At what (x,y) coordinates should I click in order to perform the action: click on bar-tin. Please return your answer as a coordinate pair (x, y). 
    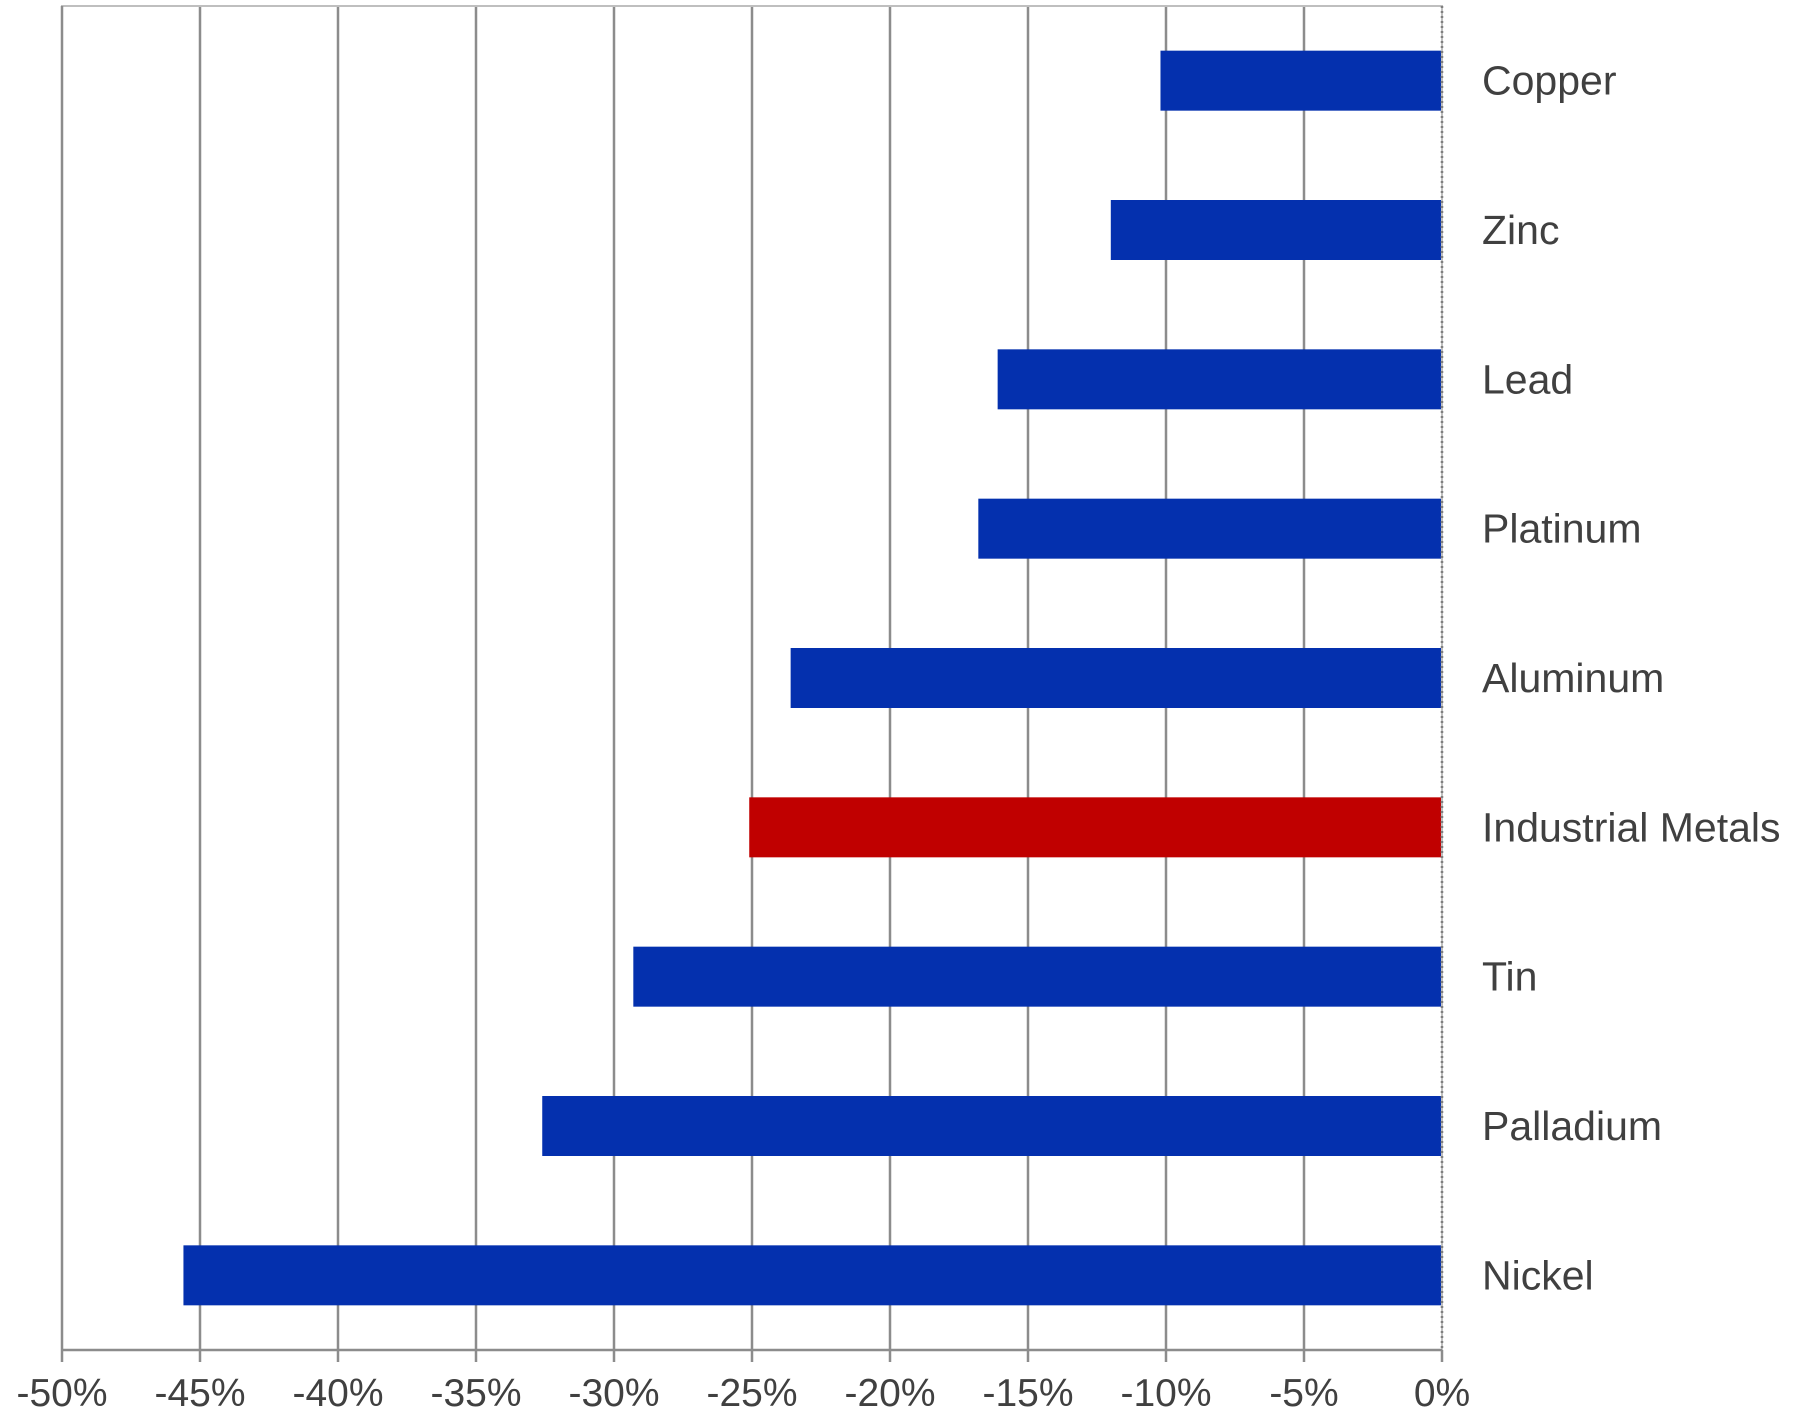
    Looking at the image, I should click on (1037, 976).